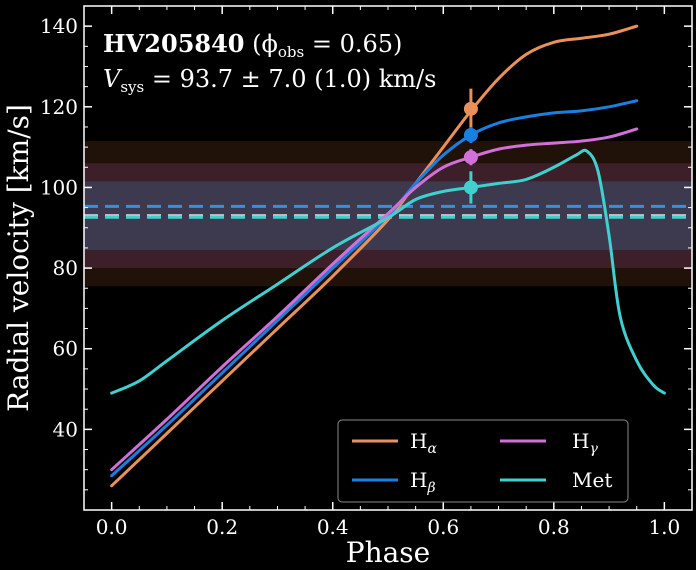 This screenshot has height=570, width=696. Describe the element at coordinates (290, 79) in the screenshot. I see `vsys-value: = 93.7 ± 7.0 (1.0) km/s` at that location.